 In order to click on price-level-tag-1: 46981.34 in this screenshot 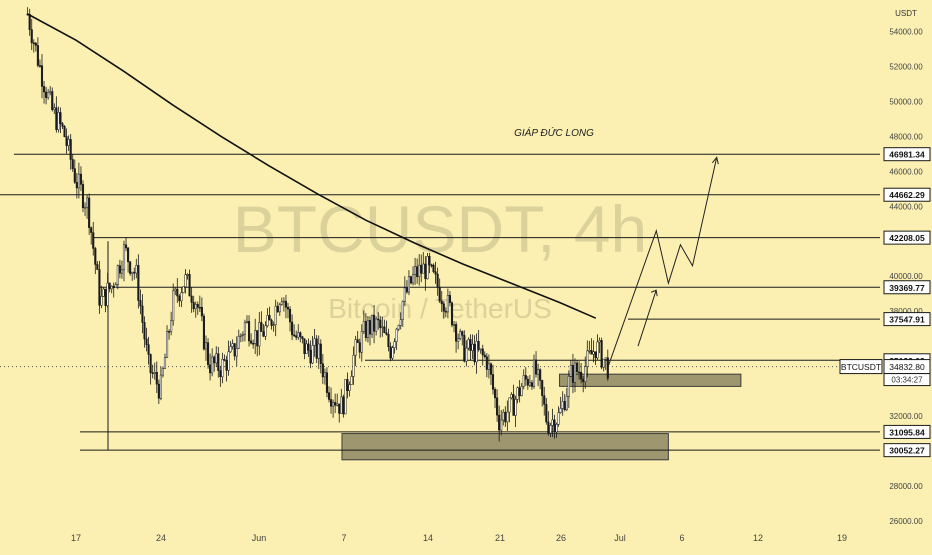, I will do `click(907, 155)`.